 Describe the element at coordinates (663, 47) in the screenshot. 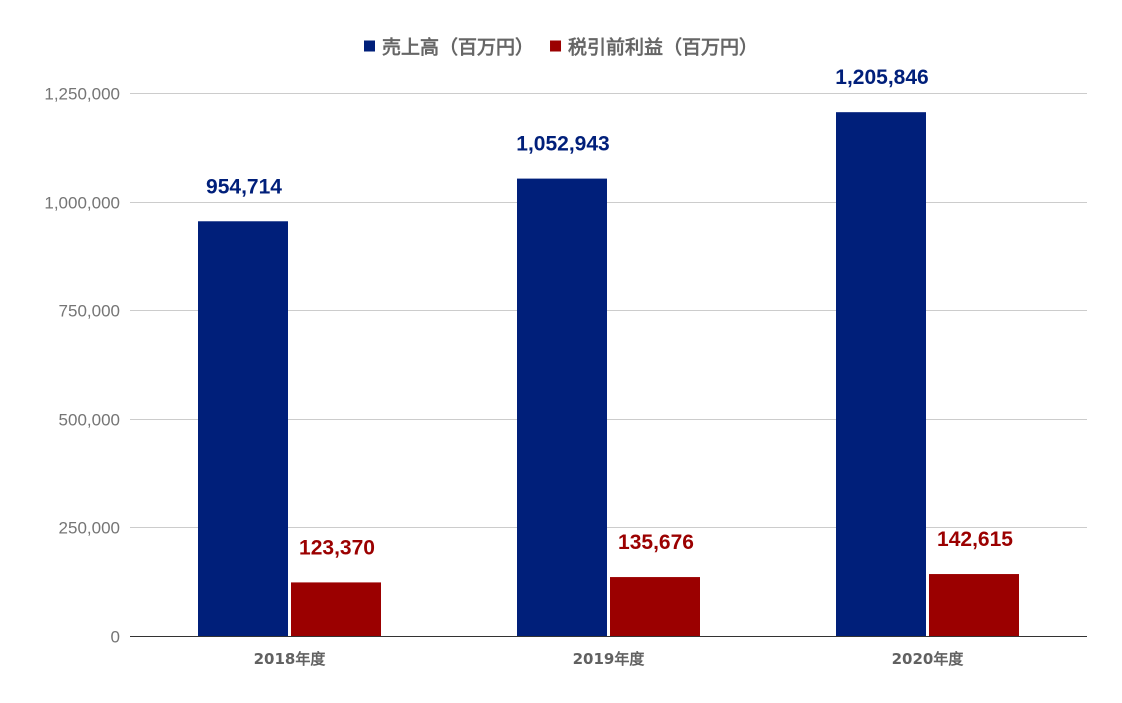

I see `legend-label: 税引前利益（百万円）` at that location.